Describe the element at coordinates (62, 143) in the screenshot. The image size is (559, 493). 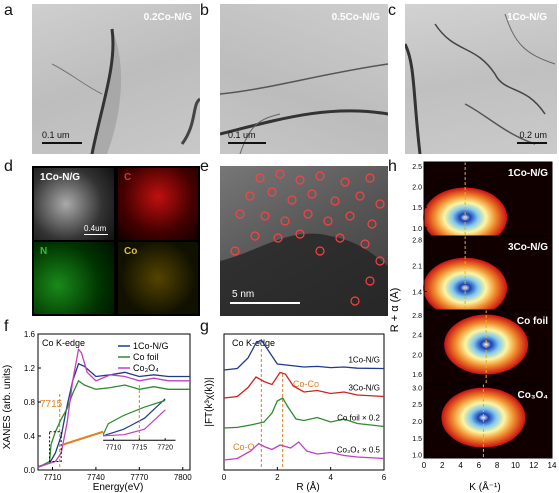
I see `scale-bar-a` at that location.